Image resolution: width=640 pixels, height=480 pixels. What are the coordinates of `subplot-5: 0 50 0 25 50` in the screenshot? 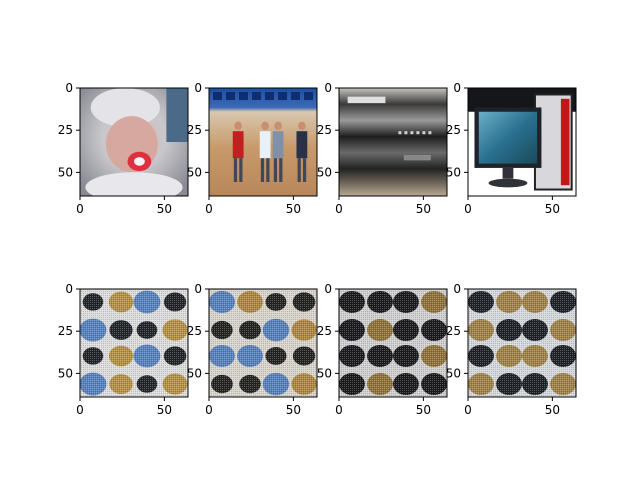 It's located at (123, 349).